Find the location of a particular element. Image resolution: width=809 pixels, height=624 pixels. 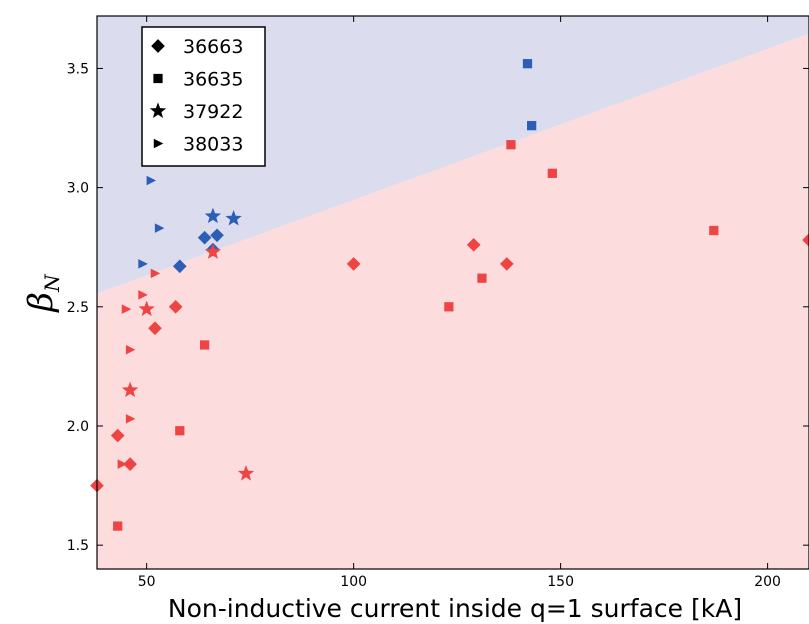

y-tick-label: 2.0 is located at coordinates (78, 427).